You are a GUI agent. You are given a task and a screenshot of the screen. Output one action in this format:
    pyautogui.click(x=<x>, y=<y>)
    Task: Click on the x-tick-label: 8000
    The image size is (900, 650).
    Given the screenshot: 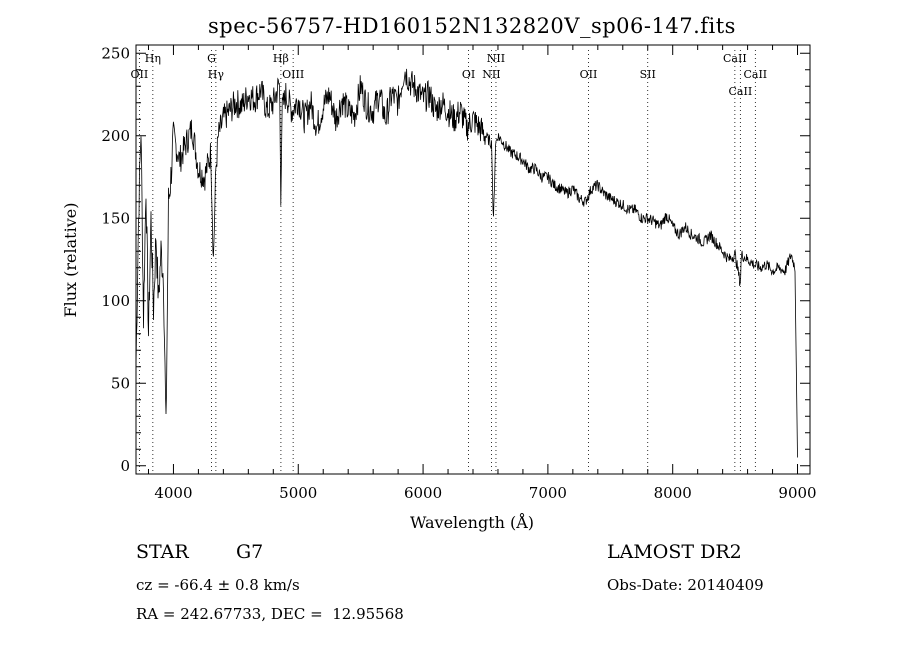 What is the action you would take?
    pyautogui.click(x=673, y=493)
    